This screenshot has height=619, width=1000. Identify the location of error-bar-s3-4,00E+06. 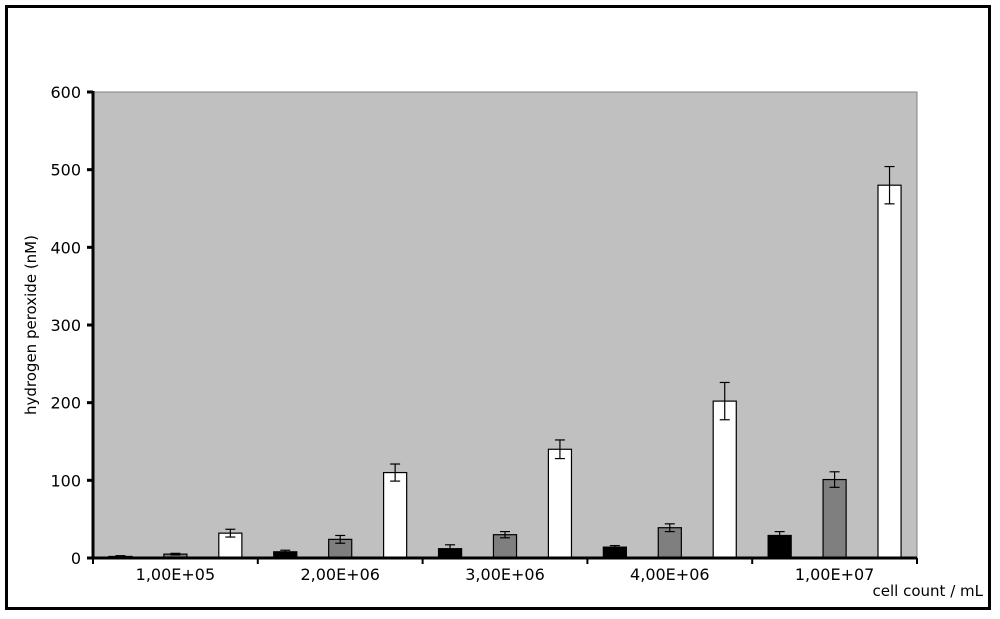
(724, 401).